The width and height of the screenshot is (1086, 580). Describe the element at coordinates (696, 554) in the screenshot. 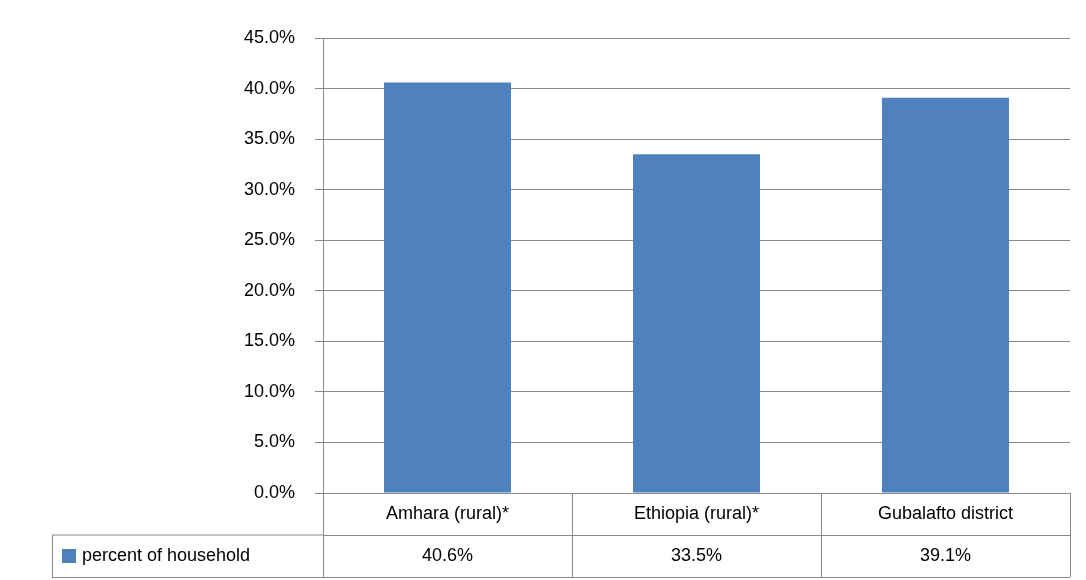

I see `data-label: 33.5%` at that location.